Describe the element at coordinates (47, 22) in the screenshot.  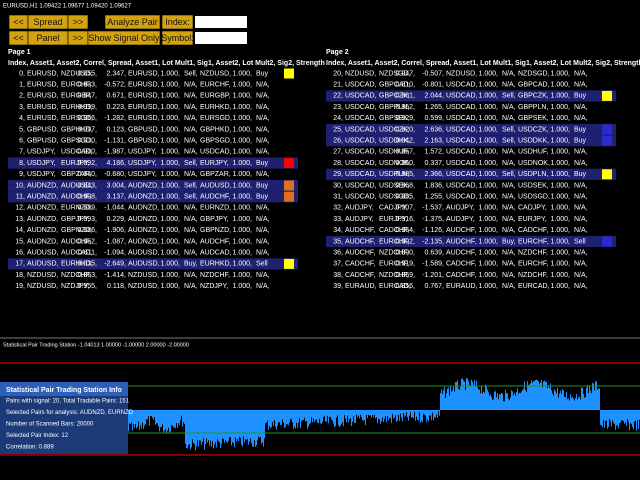
I see `button-label: Spread` at that location.